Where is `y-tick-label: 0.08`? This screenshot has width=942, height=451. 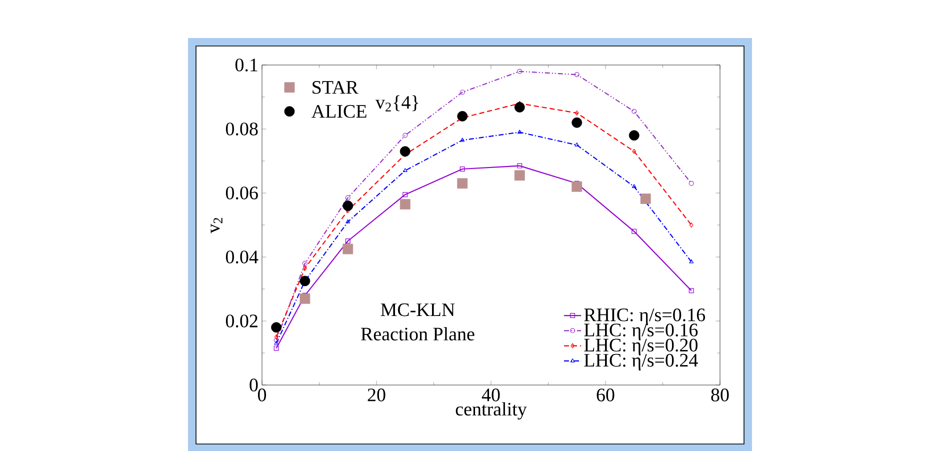 y-tick-label: 0.08 is located at coordinates (242, 129).